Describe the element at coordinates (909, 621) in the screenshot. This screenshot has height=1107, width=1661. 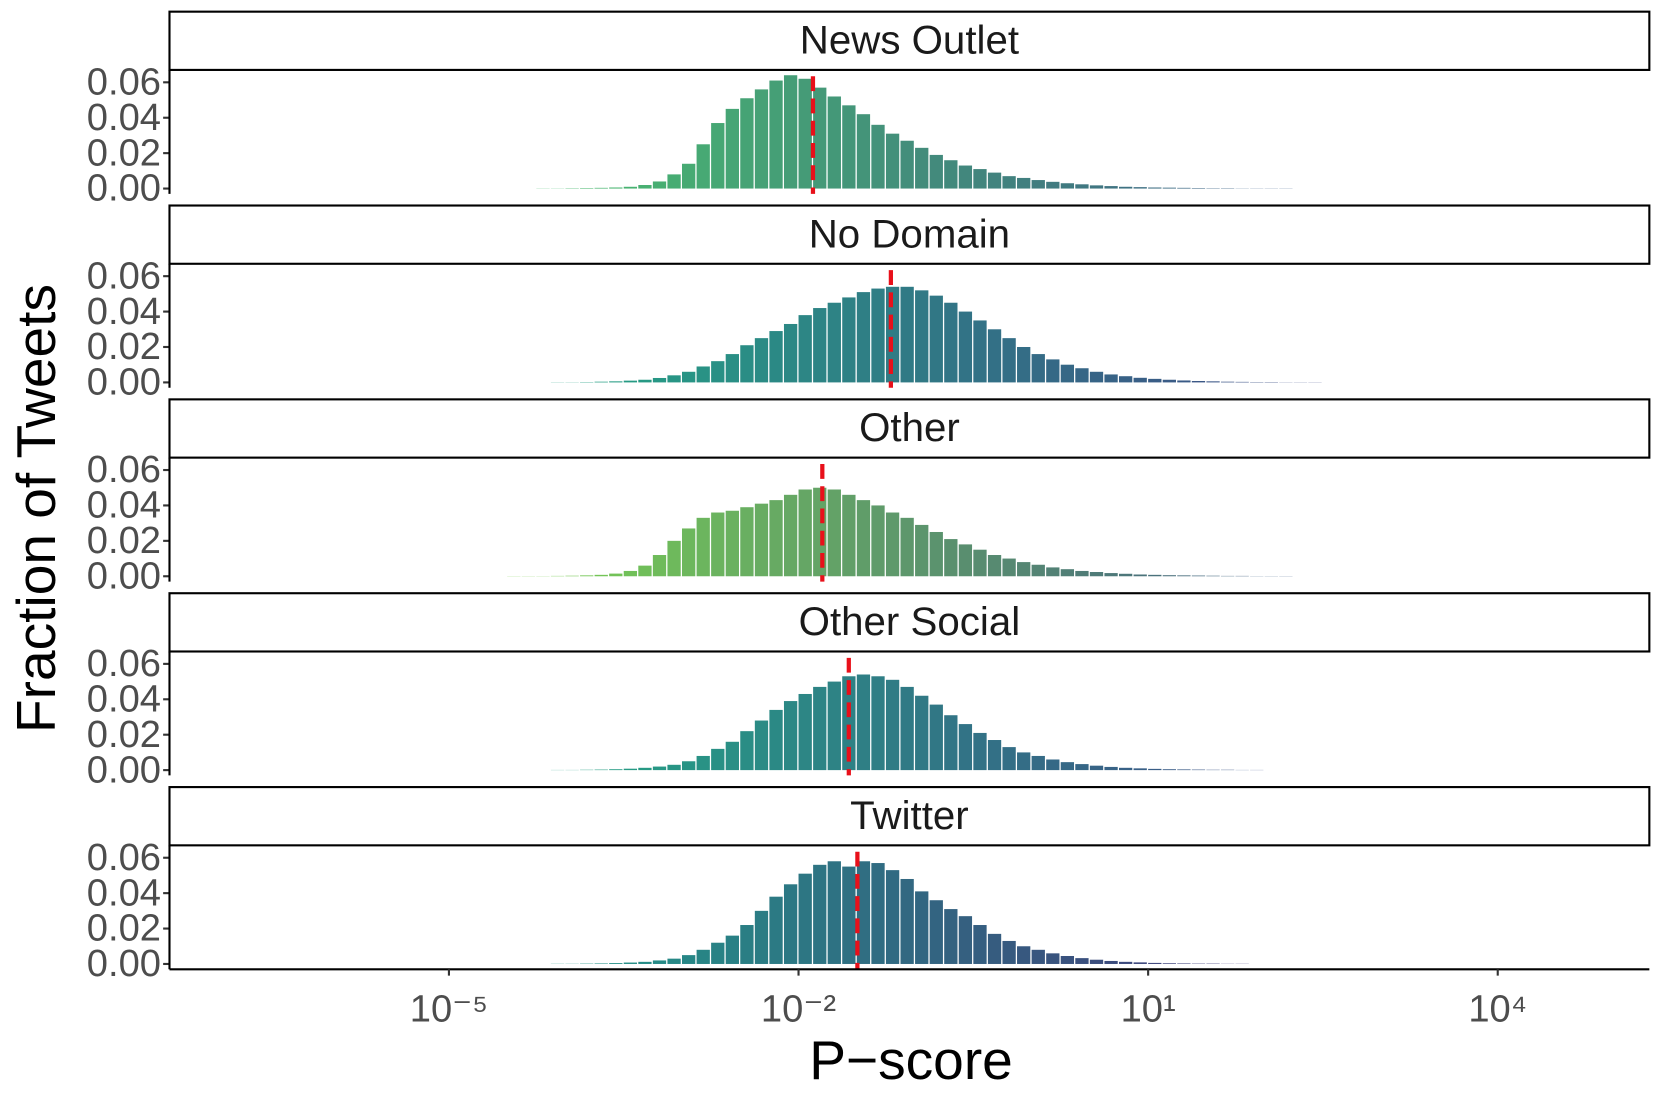
I see `facet-label: Other Social` at that location.